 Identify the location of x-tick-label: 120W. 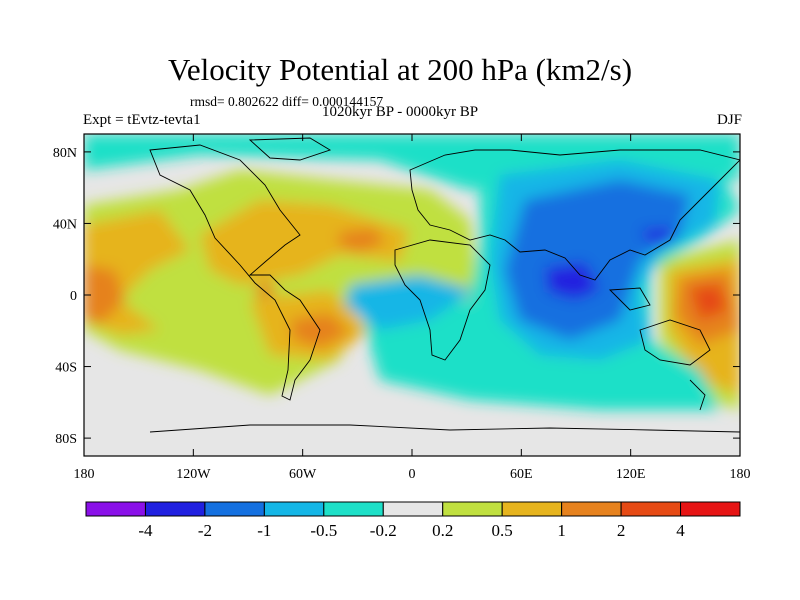
(193, 474).